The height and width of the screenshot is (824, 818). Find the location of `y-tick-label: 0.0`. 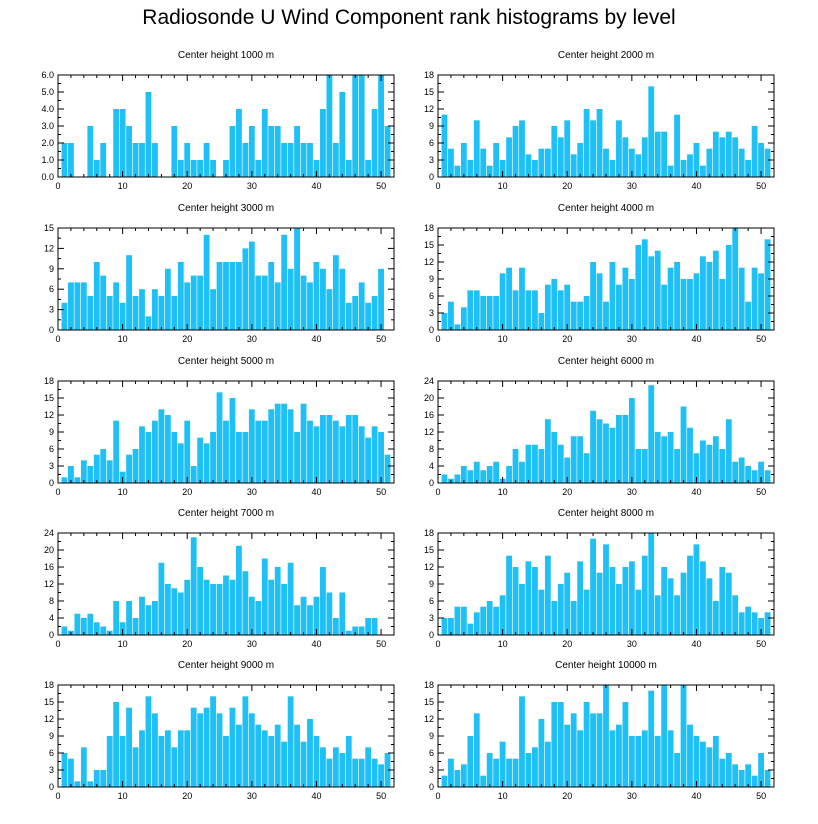

y-tick-label: 0.0 is located at coordinates (47, 177).